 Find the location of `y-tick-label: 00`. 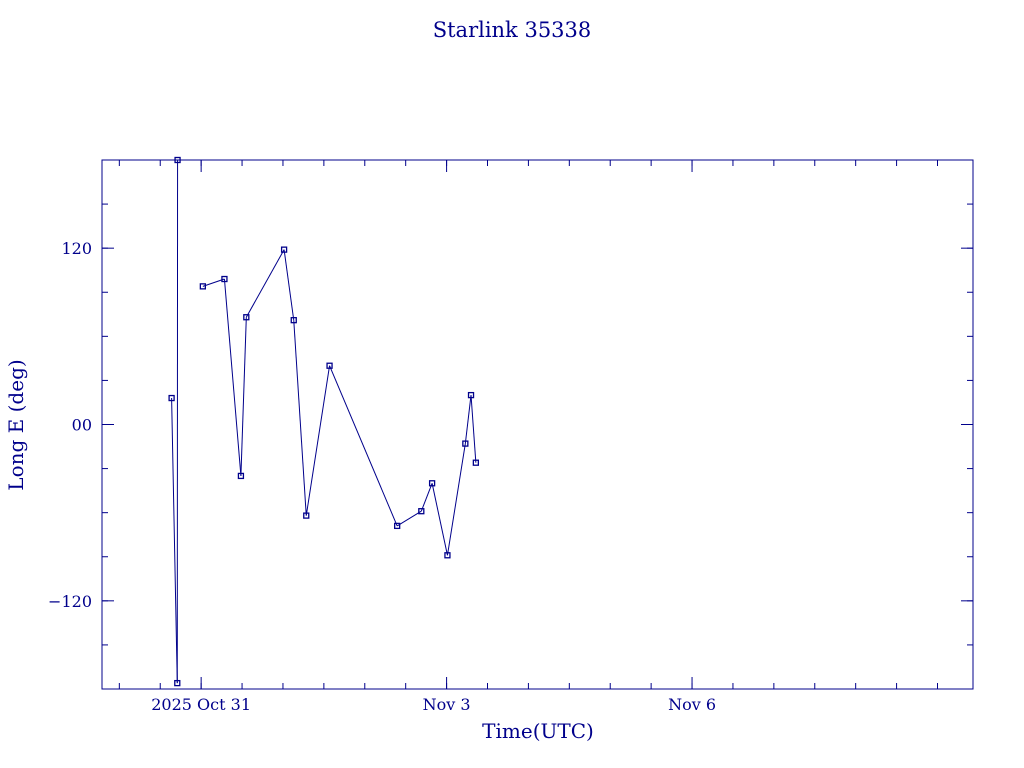

y-tick-label: 00 is located at coordinates (82, 425).